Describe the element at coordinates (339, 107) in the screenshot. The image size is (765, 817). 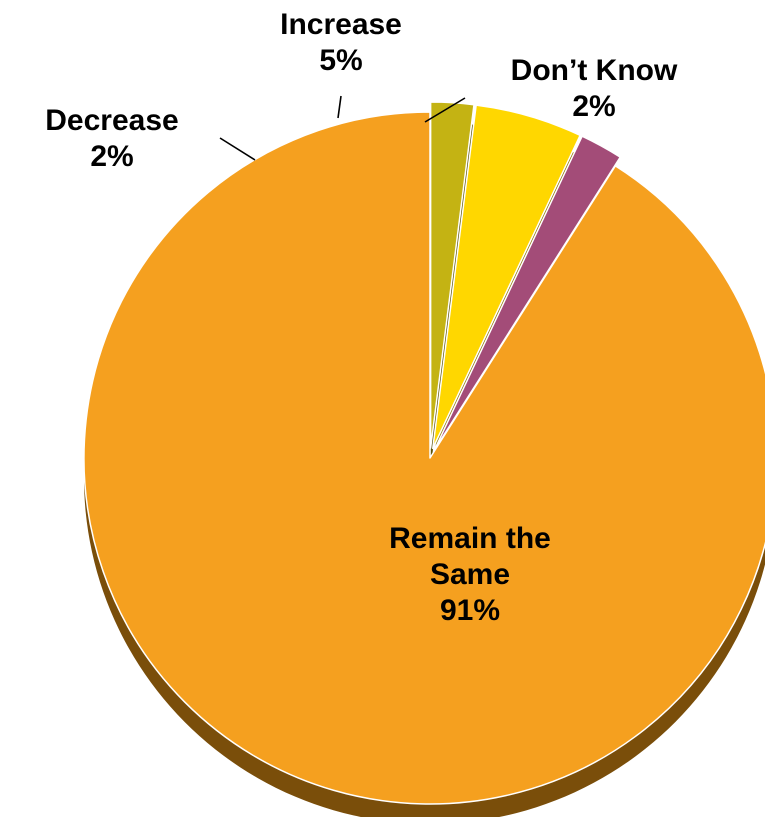
I see `leader-line-increase` at that location.